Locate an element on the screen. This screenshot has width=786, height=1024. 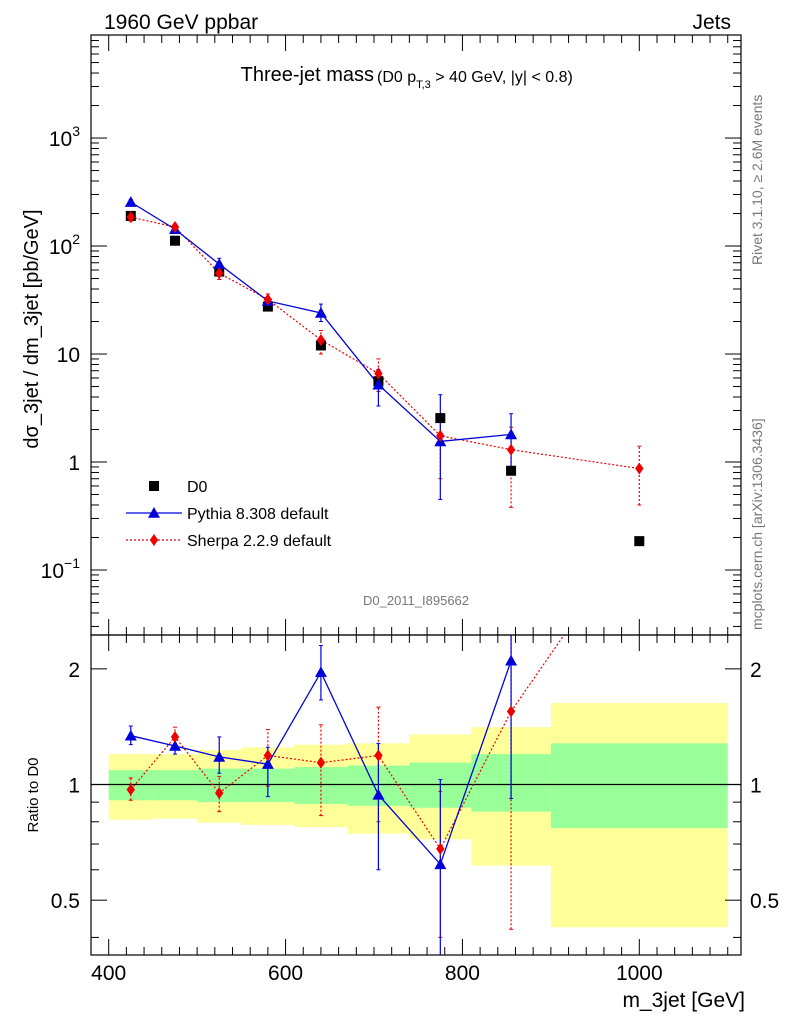
legend-label: D0 is located at coordinates (197, 487).